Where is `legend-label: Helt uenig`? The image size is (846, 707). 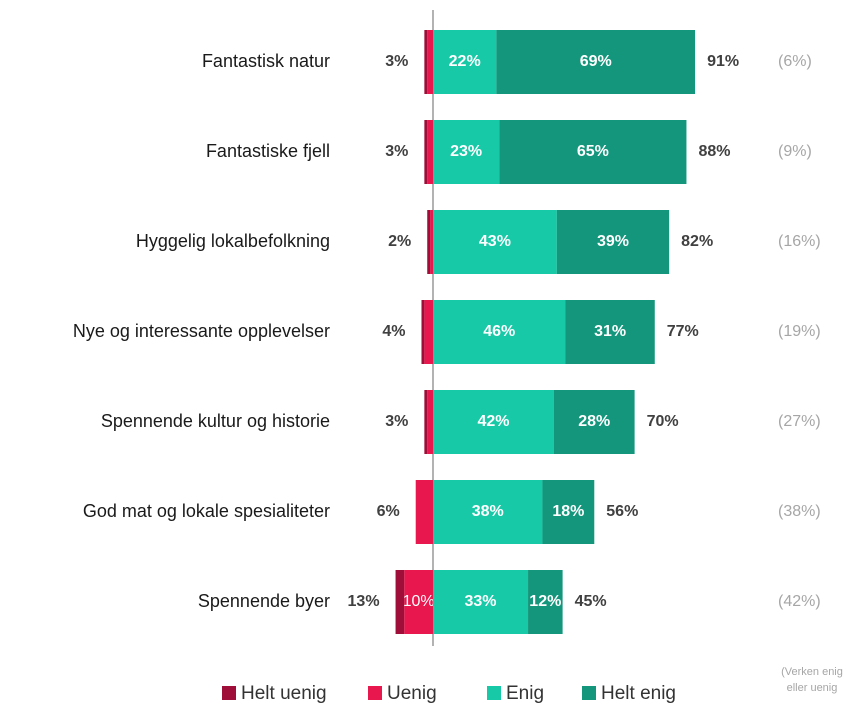
legend-label: Helt uenig is located at coordinates (284, 693).